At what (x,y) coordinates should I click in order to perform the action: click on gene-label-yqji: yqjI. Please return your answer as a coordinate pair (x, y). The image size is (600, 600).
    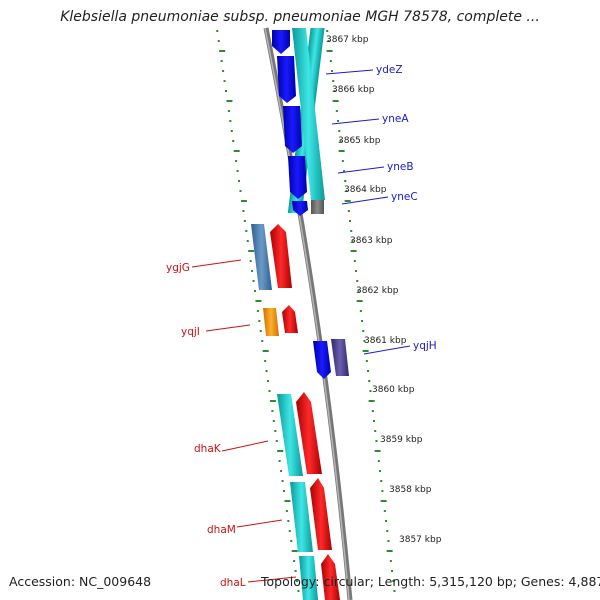
    Looking at the image, I should click on (190, 332).